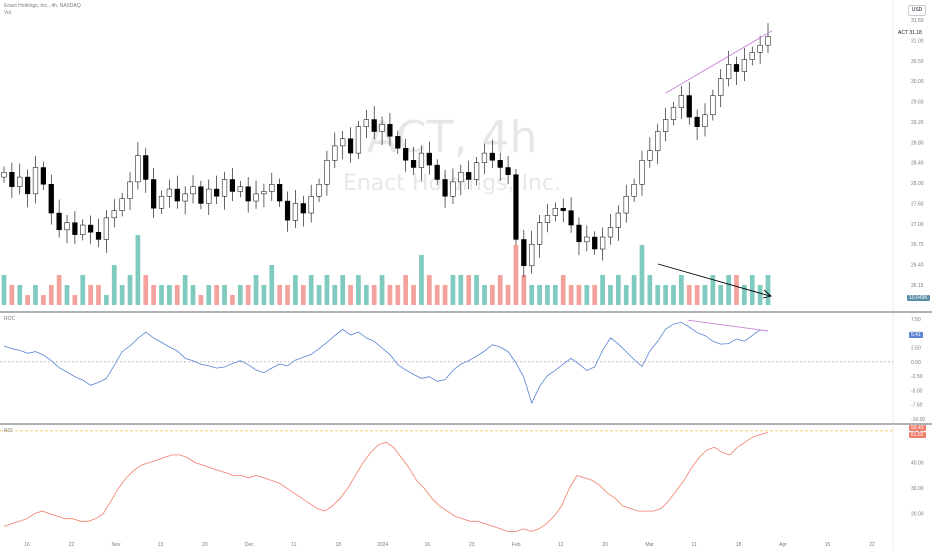 The width and height of the screenshot is (932, 555). Describe the element at coordinates (715, 181) in the screenshot. I see `overlay` at that location.